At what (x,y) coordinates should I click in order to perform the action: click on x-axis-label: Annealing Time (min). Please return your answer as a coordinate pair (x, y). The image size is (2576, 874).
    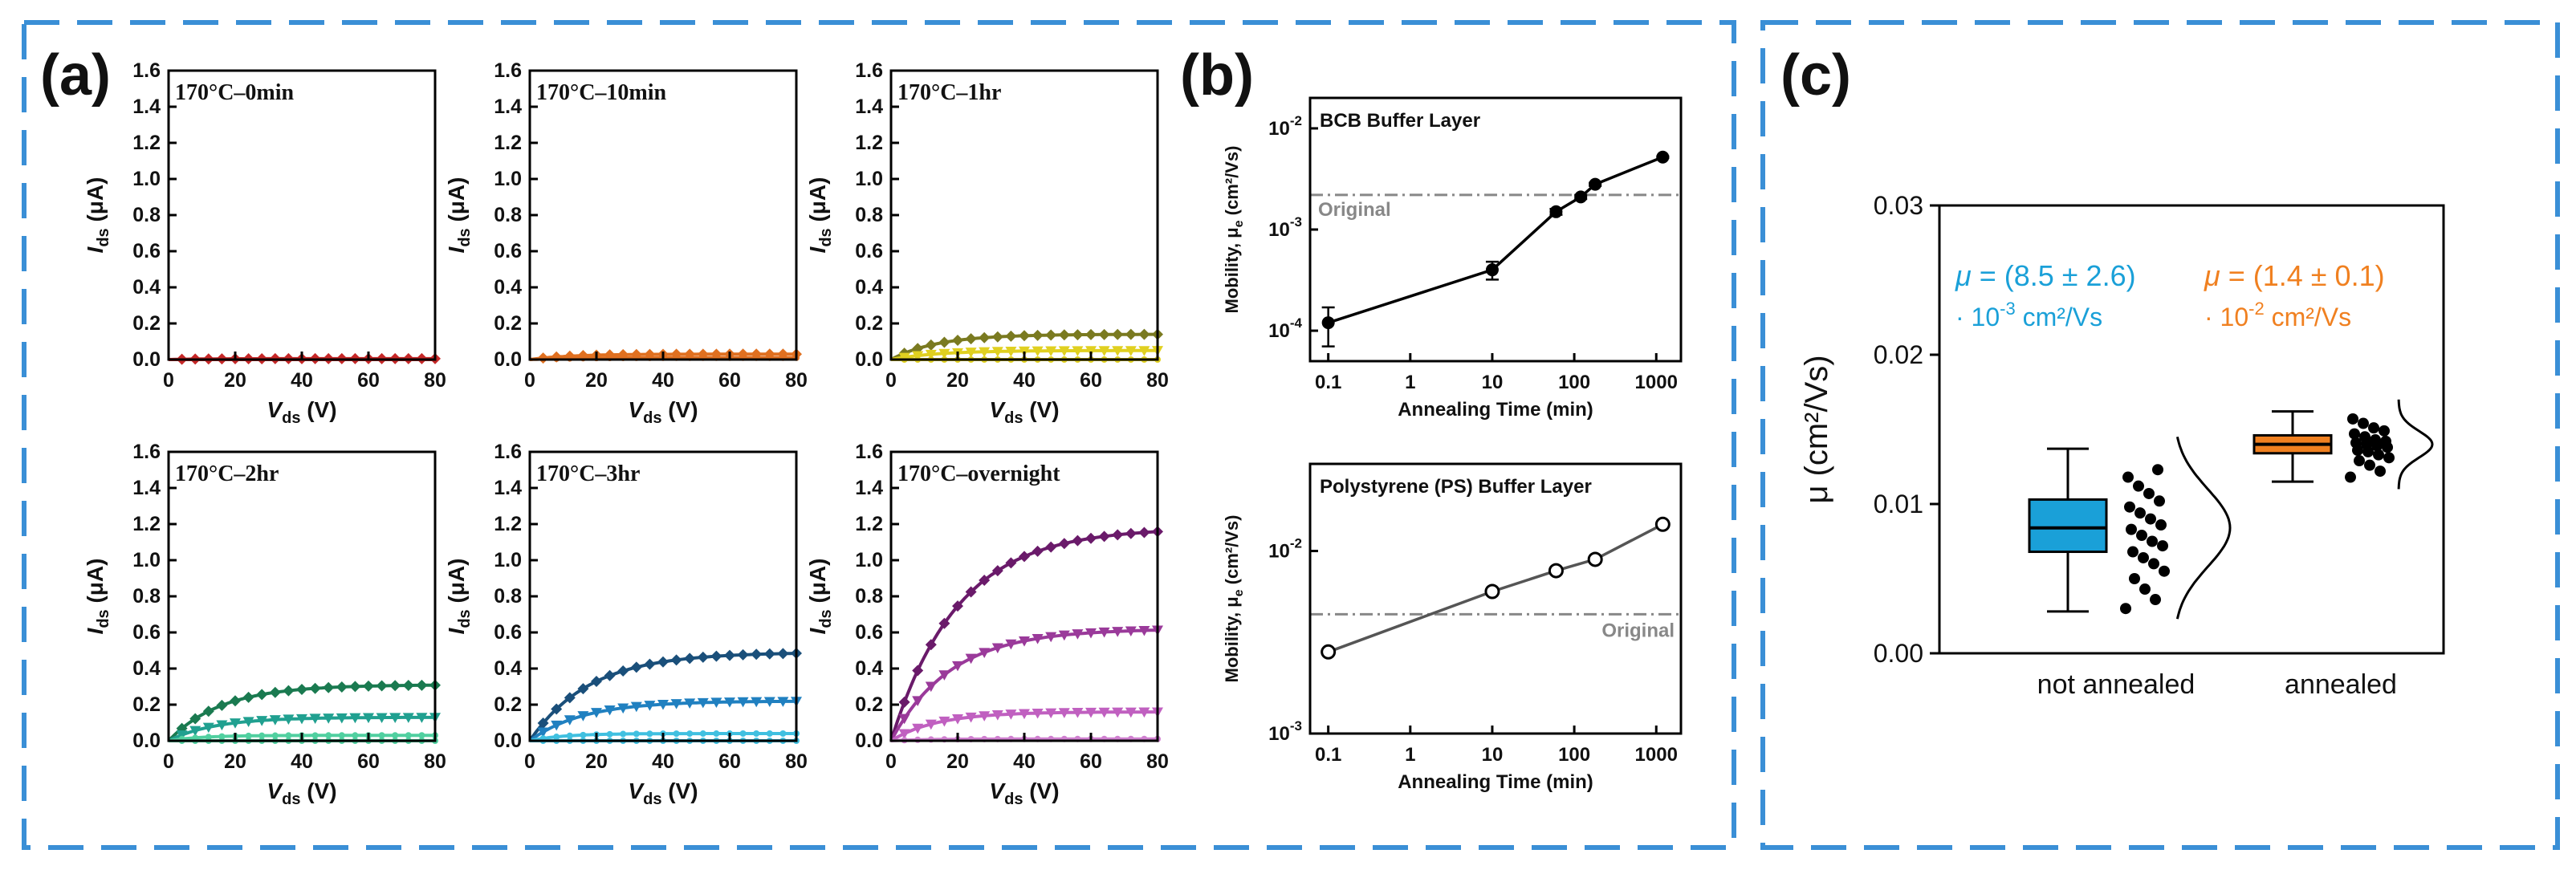
    Looking at the image, I should click on (1495, 782).